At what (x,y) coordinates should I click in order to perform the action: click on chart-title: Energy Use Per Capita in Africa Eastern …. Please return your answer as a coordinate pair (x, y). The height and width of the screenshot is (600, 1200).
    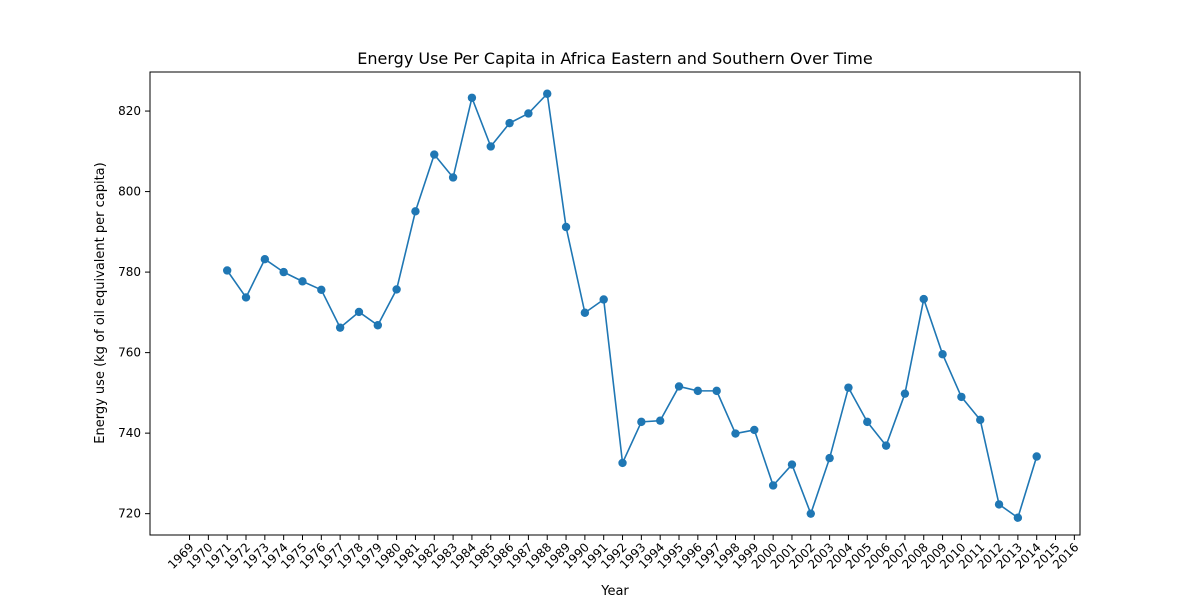
    Looking at the image, I should click on (614, 58).